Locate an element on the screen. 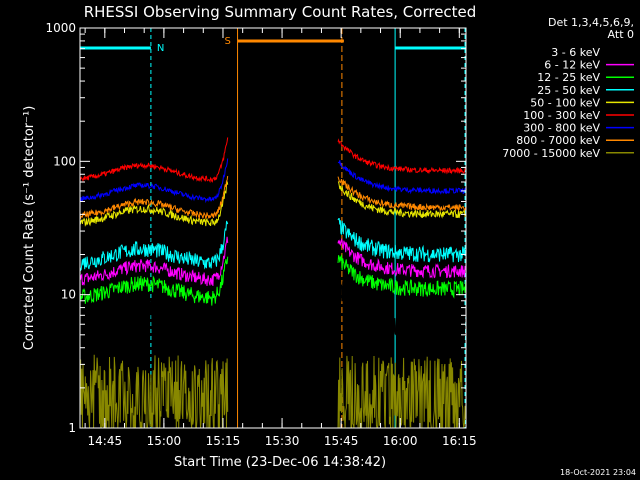 Image resolution: width=640 pixels, height=480 pixels. legend-label-6: 300 - 800 keV is located at coordinates (561, 128).